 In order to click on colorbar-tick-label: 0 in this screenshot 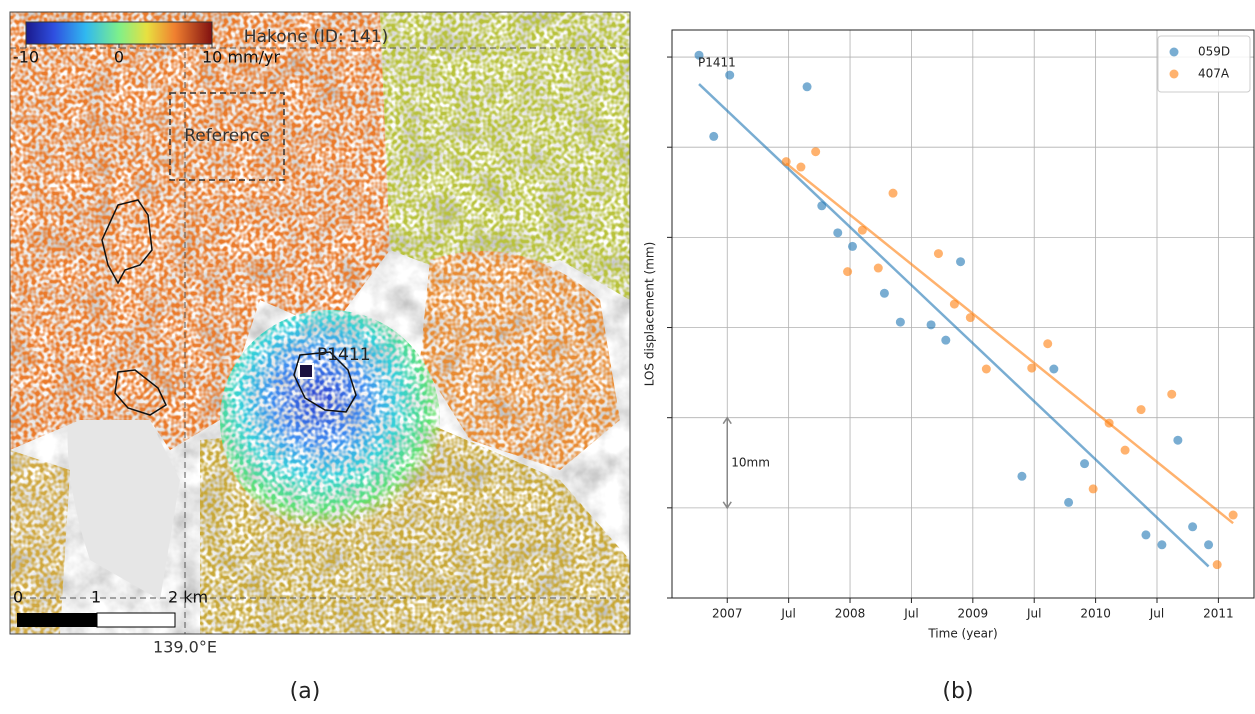, I will do `click(119, 57)`.